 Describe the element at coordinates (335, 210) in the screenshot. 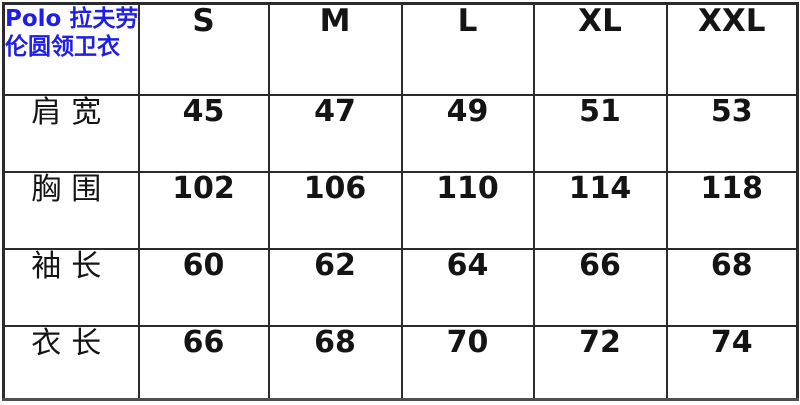

I see `cell-chest-m: 106` at that location.